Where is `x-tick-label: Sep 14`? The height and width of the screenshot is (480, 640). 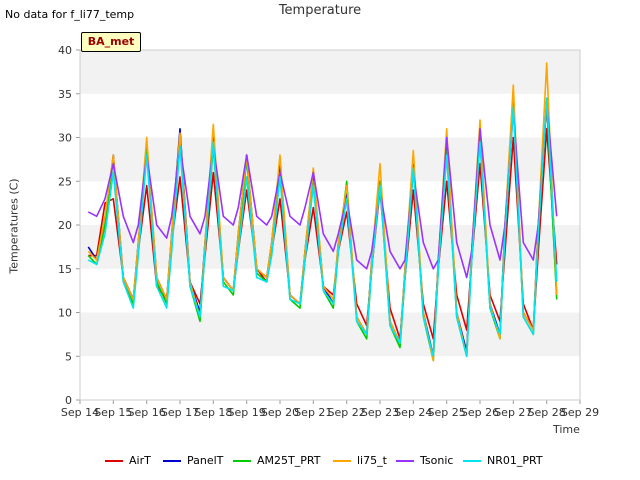 x-tick-label: Sep 14 is located at coordinates (80, 412).